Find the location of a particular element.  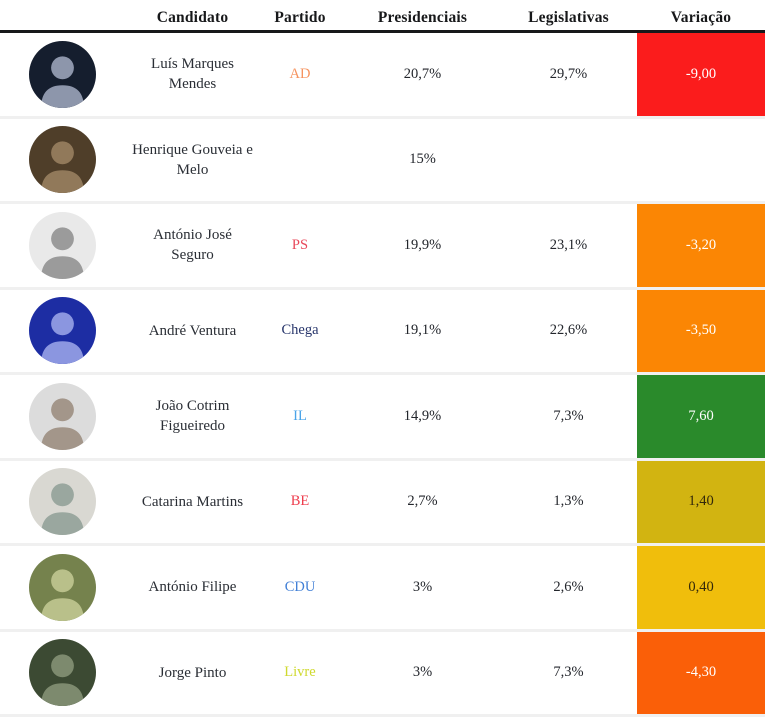

table-row: Luís Marques Mendes AD 20,7% 29,7% -9,00 is located at coordinates (382, 76).